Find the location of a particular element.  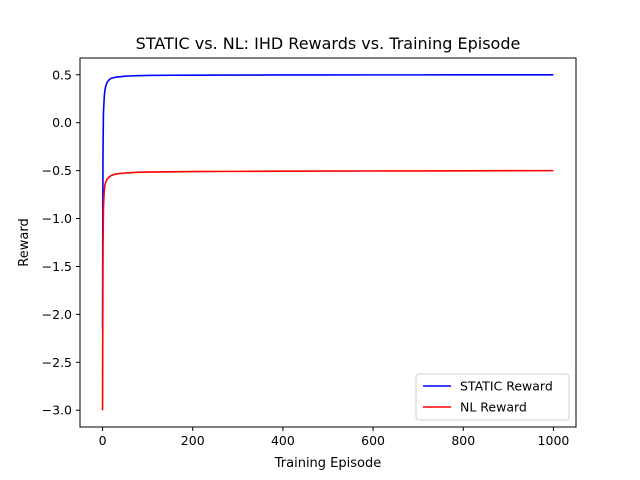

y-tick-label: −1.0 is located at coordinates (57, 218).